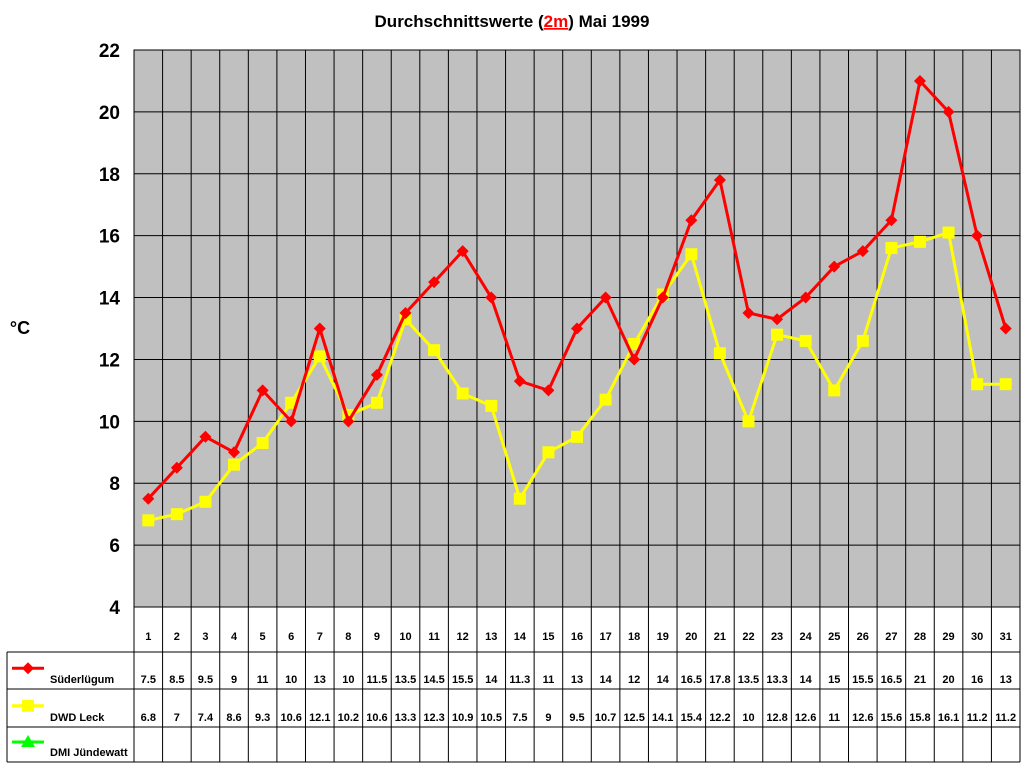  What do you see at coordinates (834, 637) in the screenshot?
I see `table-header-day: 25` at bounding box center [834, 637].